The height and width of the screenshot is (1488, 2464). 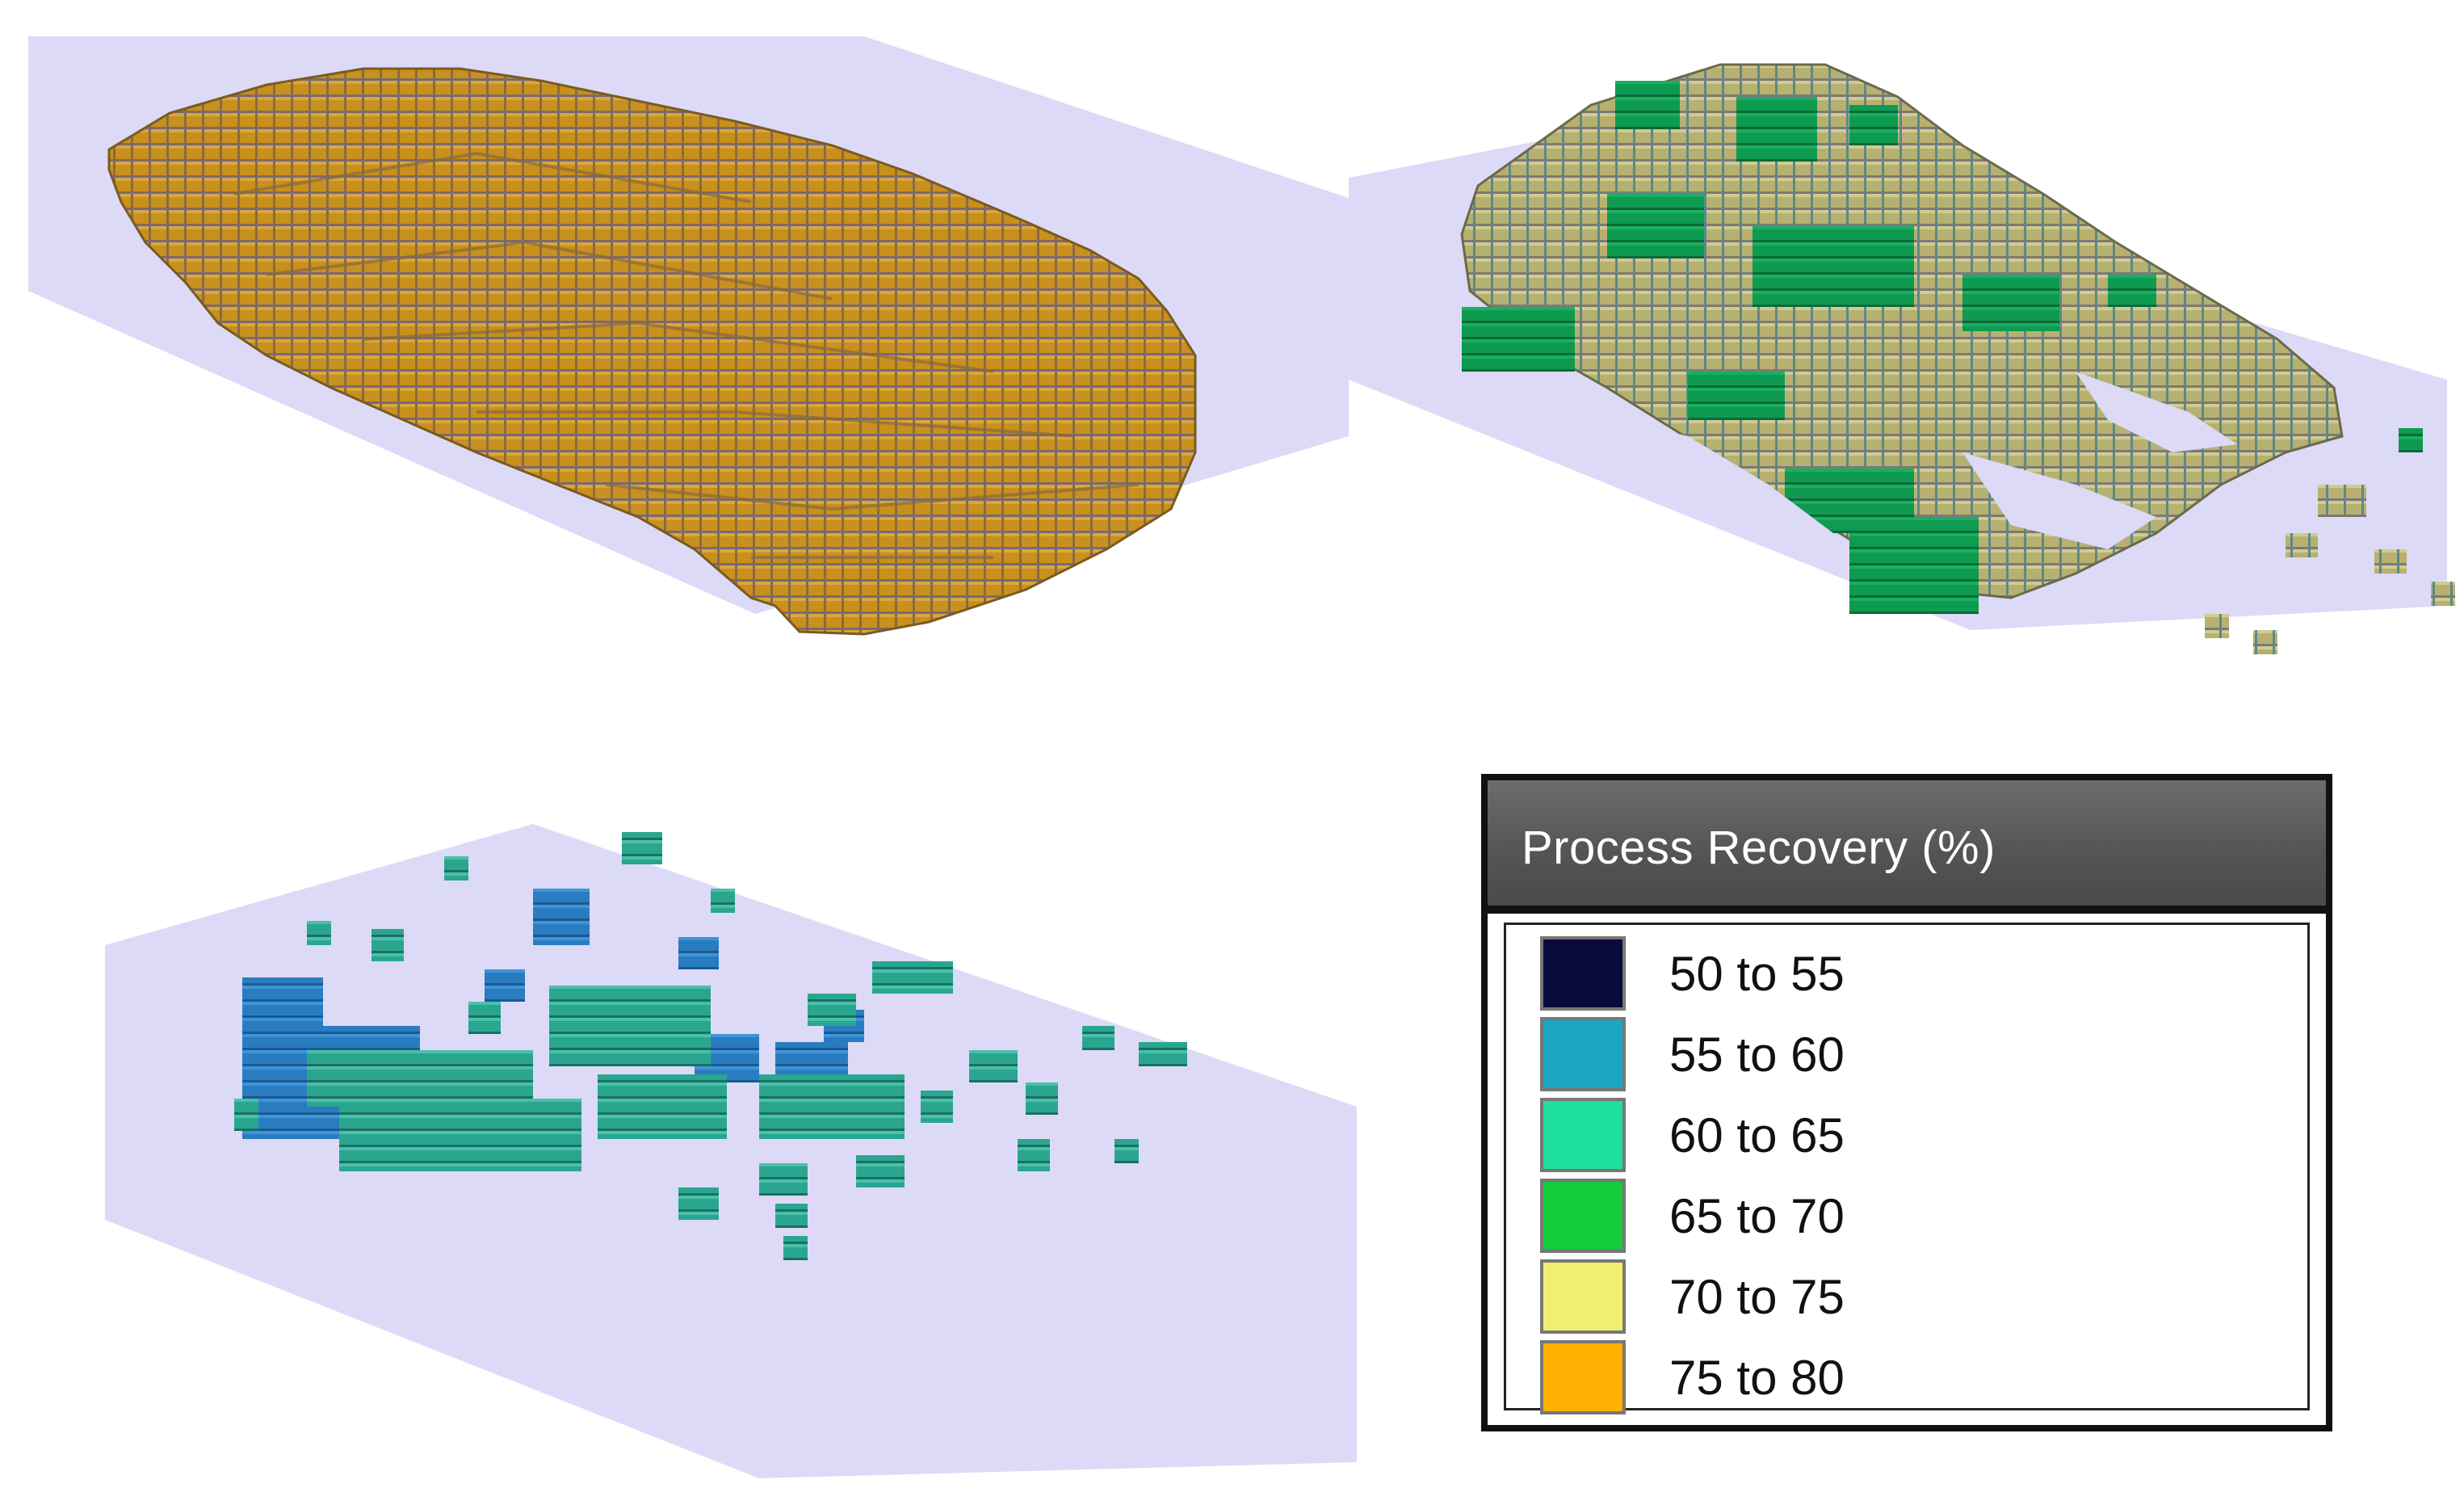 I want to click on legend-title: Process Recovery (%), so click(x=1759, y=848).